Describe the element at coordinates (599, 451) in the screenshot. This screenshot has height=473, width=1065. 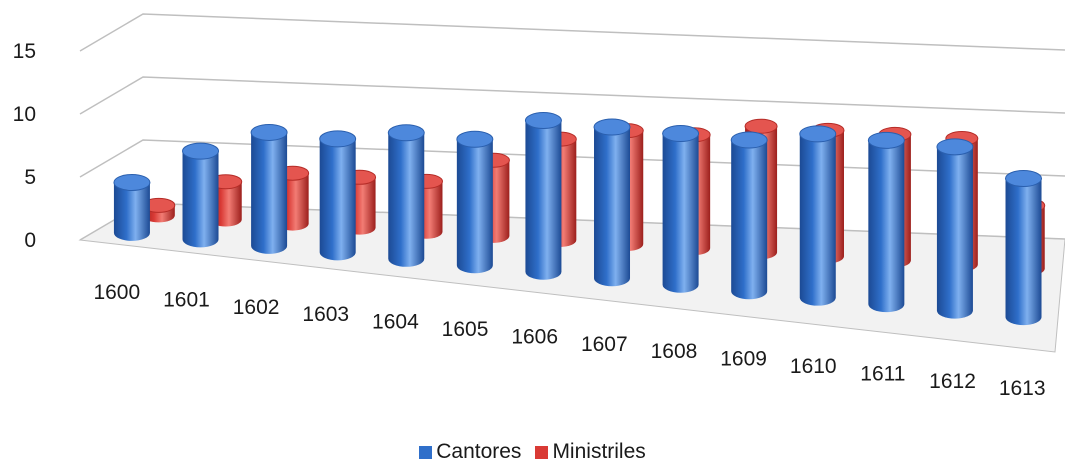
I see `legend-label-ministriles: Ministriles` at that location.